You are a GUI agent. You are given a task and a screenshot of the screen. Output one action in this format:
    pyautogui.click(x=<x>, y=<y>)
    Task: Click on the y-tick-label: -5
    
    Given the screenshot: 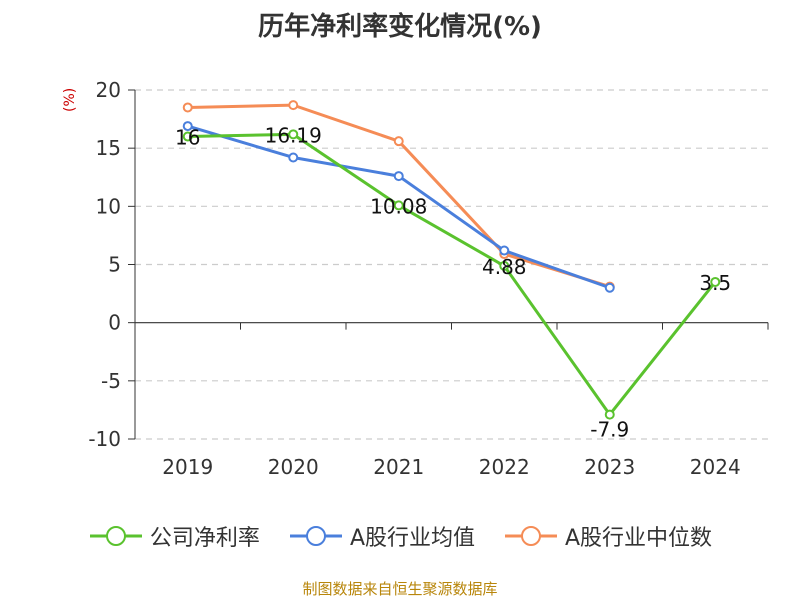 What is the action you would take?
    pyautogui.click(x=111, y=381)
    